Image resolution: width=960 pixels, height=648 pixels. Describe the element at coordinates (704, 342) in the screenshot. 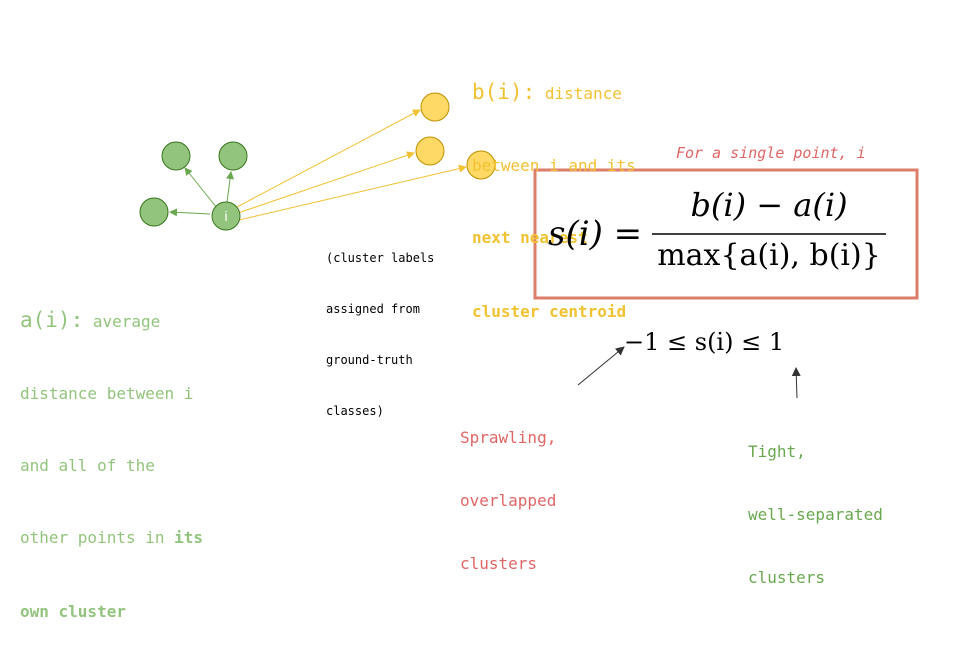

I see `range-expression: −1 ≤ s(i) ≤ 1` at that location.